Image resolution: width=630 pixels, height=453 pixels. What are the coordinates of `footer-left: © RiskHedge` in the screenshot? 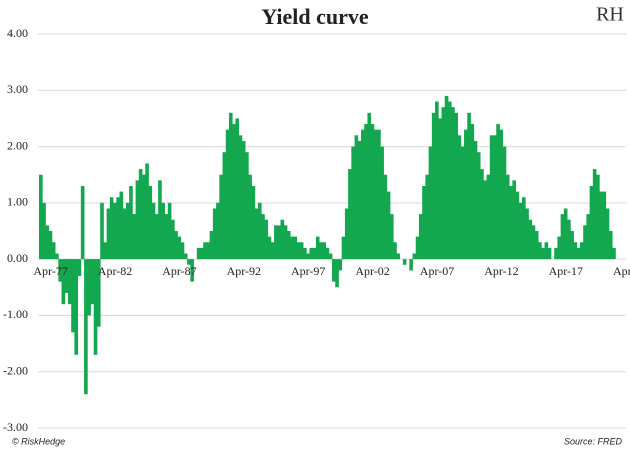 It's located at (38, 441).